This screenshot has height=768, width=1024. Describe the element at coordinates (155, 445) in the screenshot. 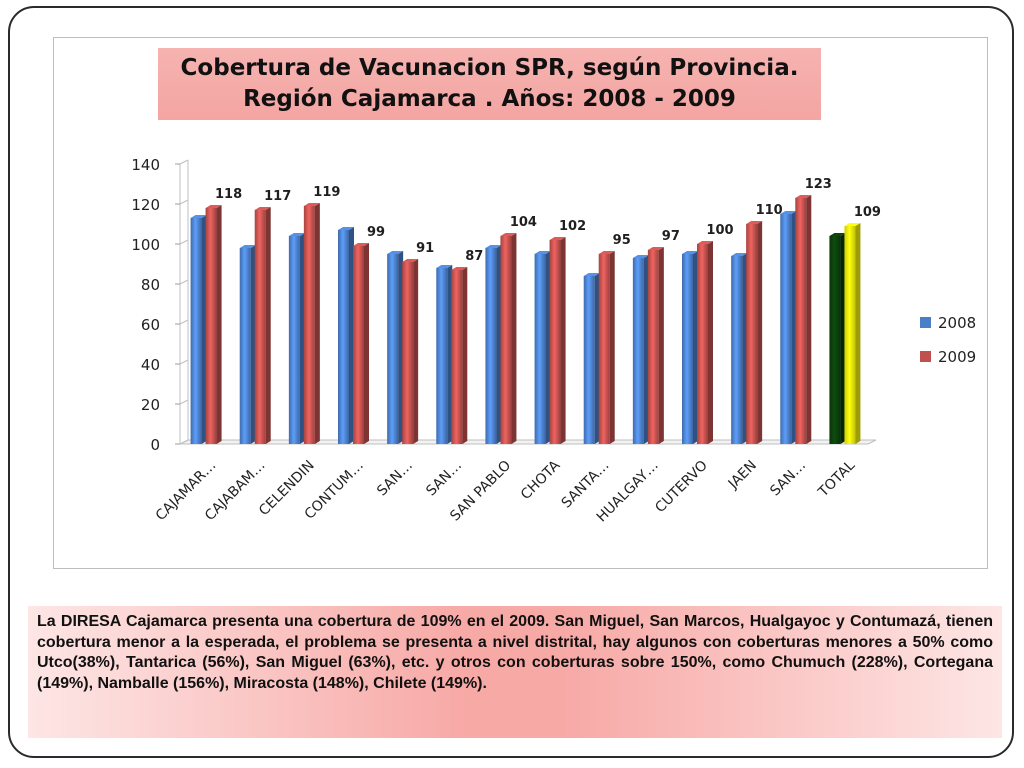

I see `y-tick-label: 0` at that location.